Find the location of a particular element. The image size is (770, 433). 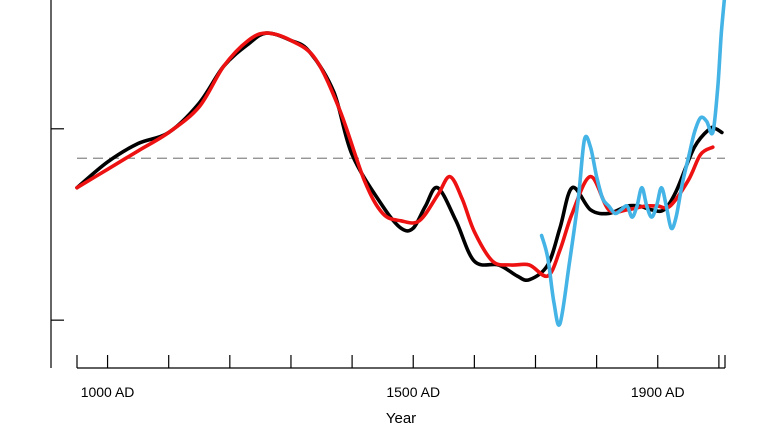

y-axis-ticks is located at coordinates (57, 224).